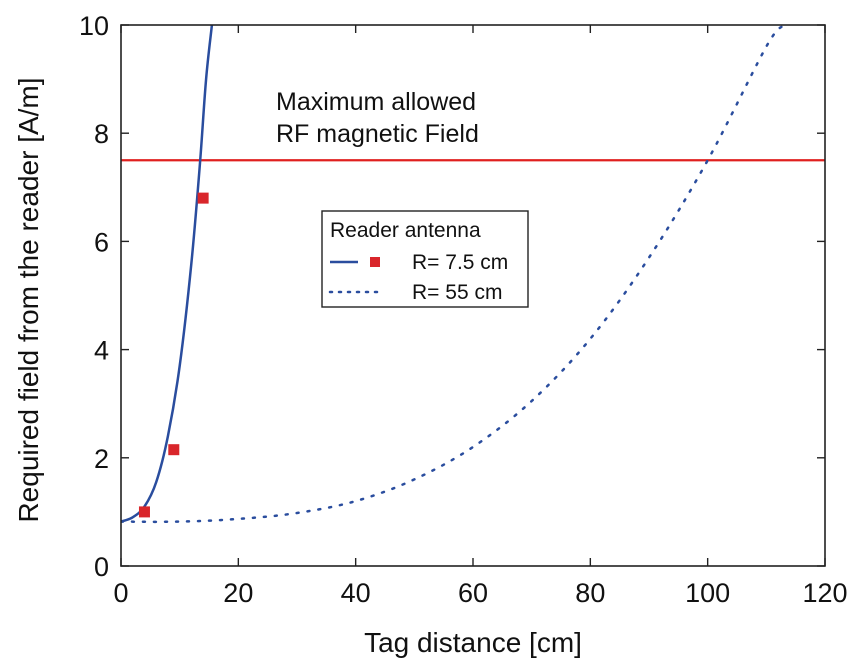 The image size is (855, 658). Describe the element at coordinates (707, 593) in the screenshot. I see `x-tick-label: 100` at that location.